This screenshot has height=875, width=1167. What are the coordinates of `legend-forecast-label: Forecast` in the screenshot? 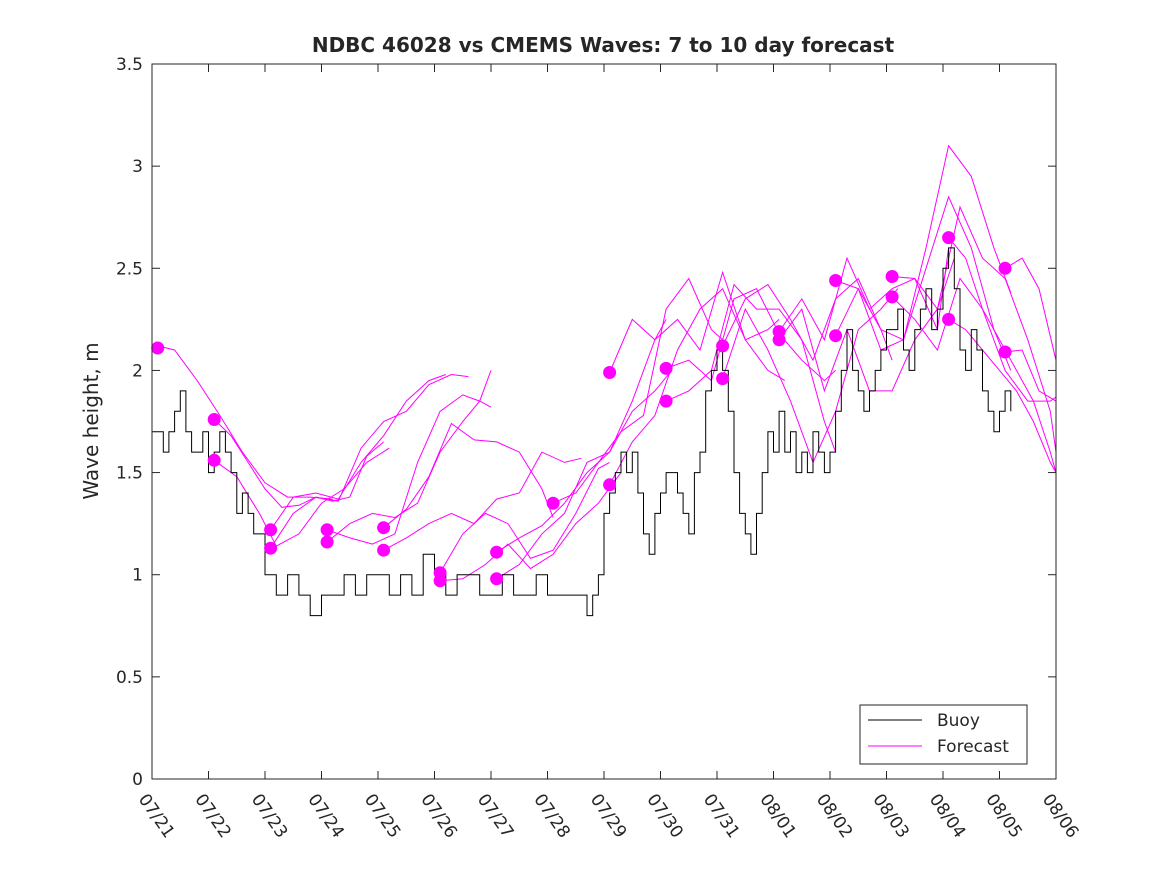 It's located at (973, 747).